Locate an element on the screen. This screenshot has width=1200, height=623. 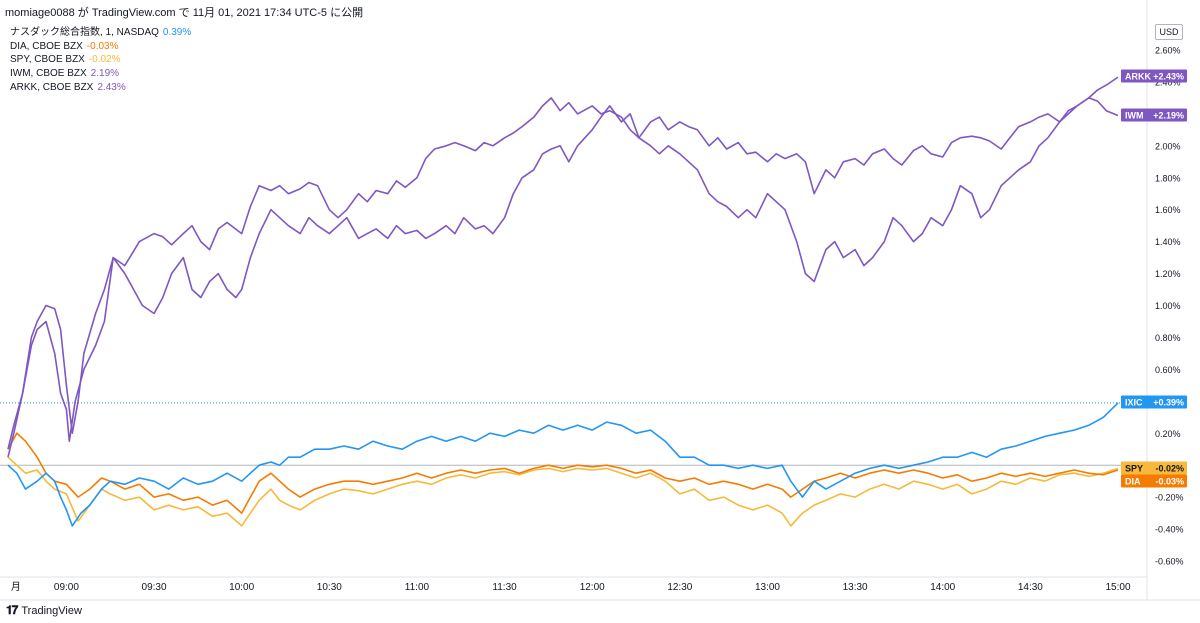
y-tick-label: 1.40% is located at coordinates (1168, 242).